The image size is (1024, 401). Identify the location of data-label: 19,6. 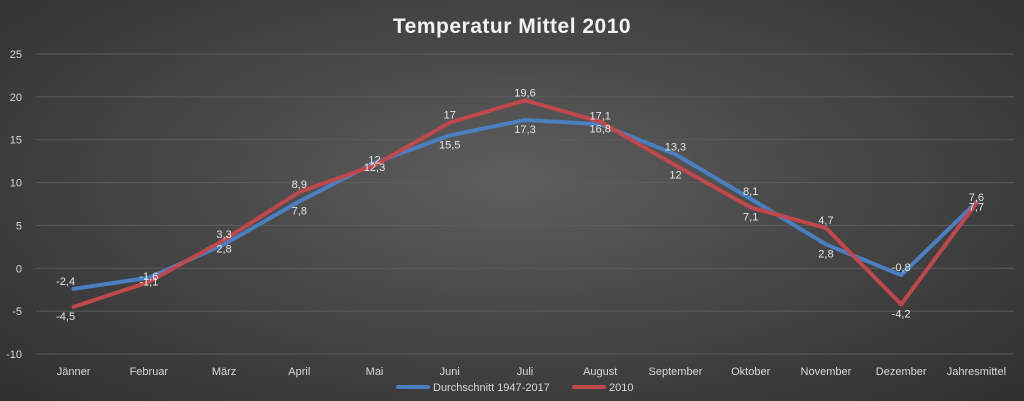
(524, 93).